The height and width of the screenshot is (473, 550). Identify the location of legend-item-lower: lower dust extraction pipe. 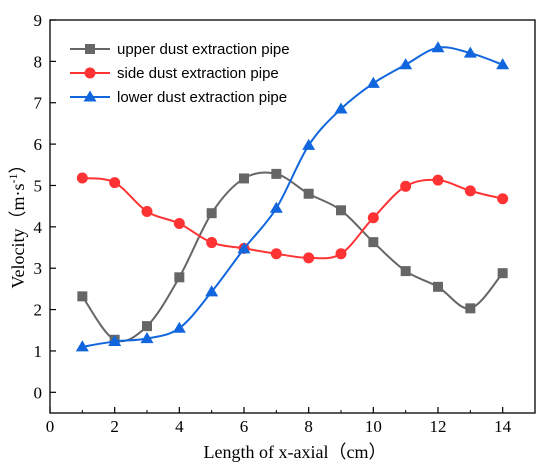
(178, 97).